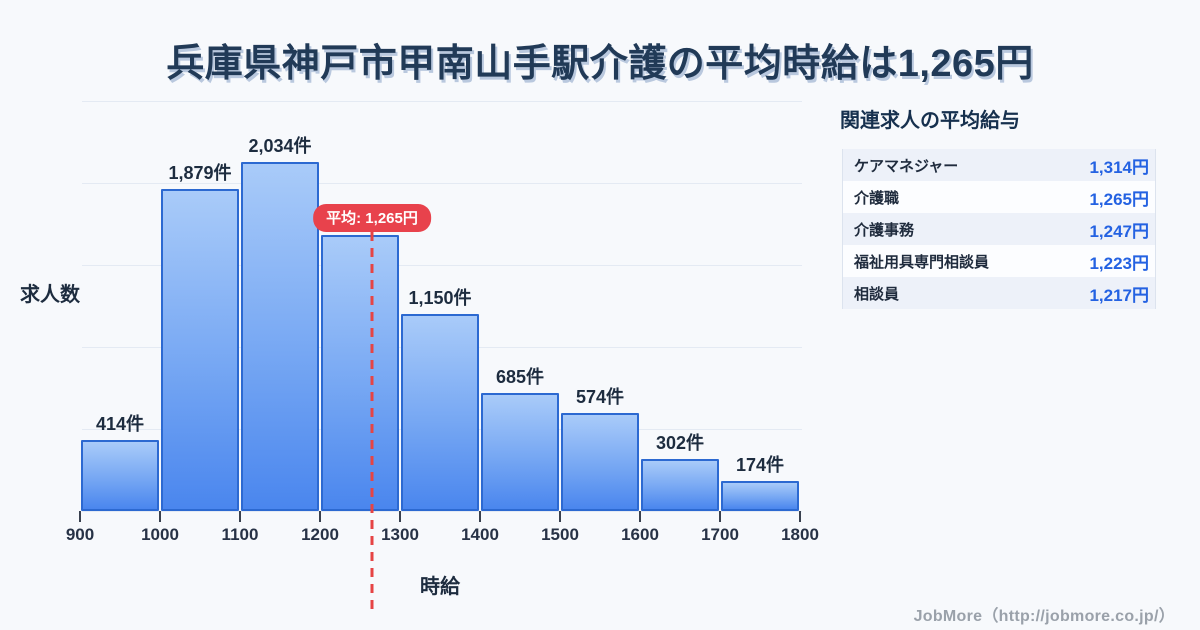 This screenshot has height=630, width=1200. What do you see at coordinates (120, 424) in the screenshot?
I see `bar-value-label: 414件` at bounding box center [120, 424].